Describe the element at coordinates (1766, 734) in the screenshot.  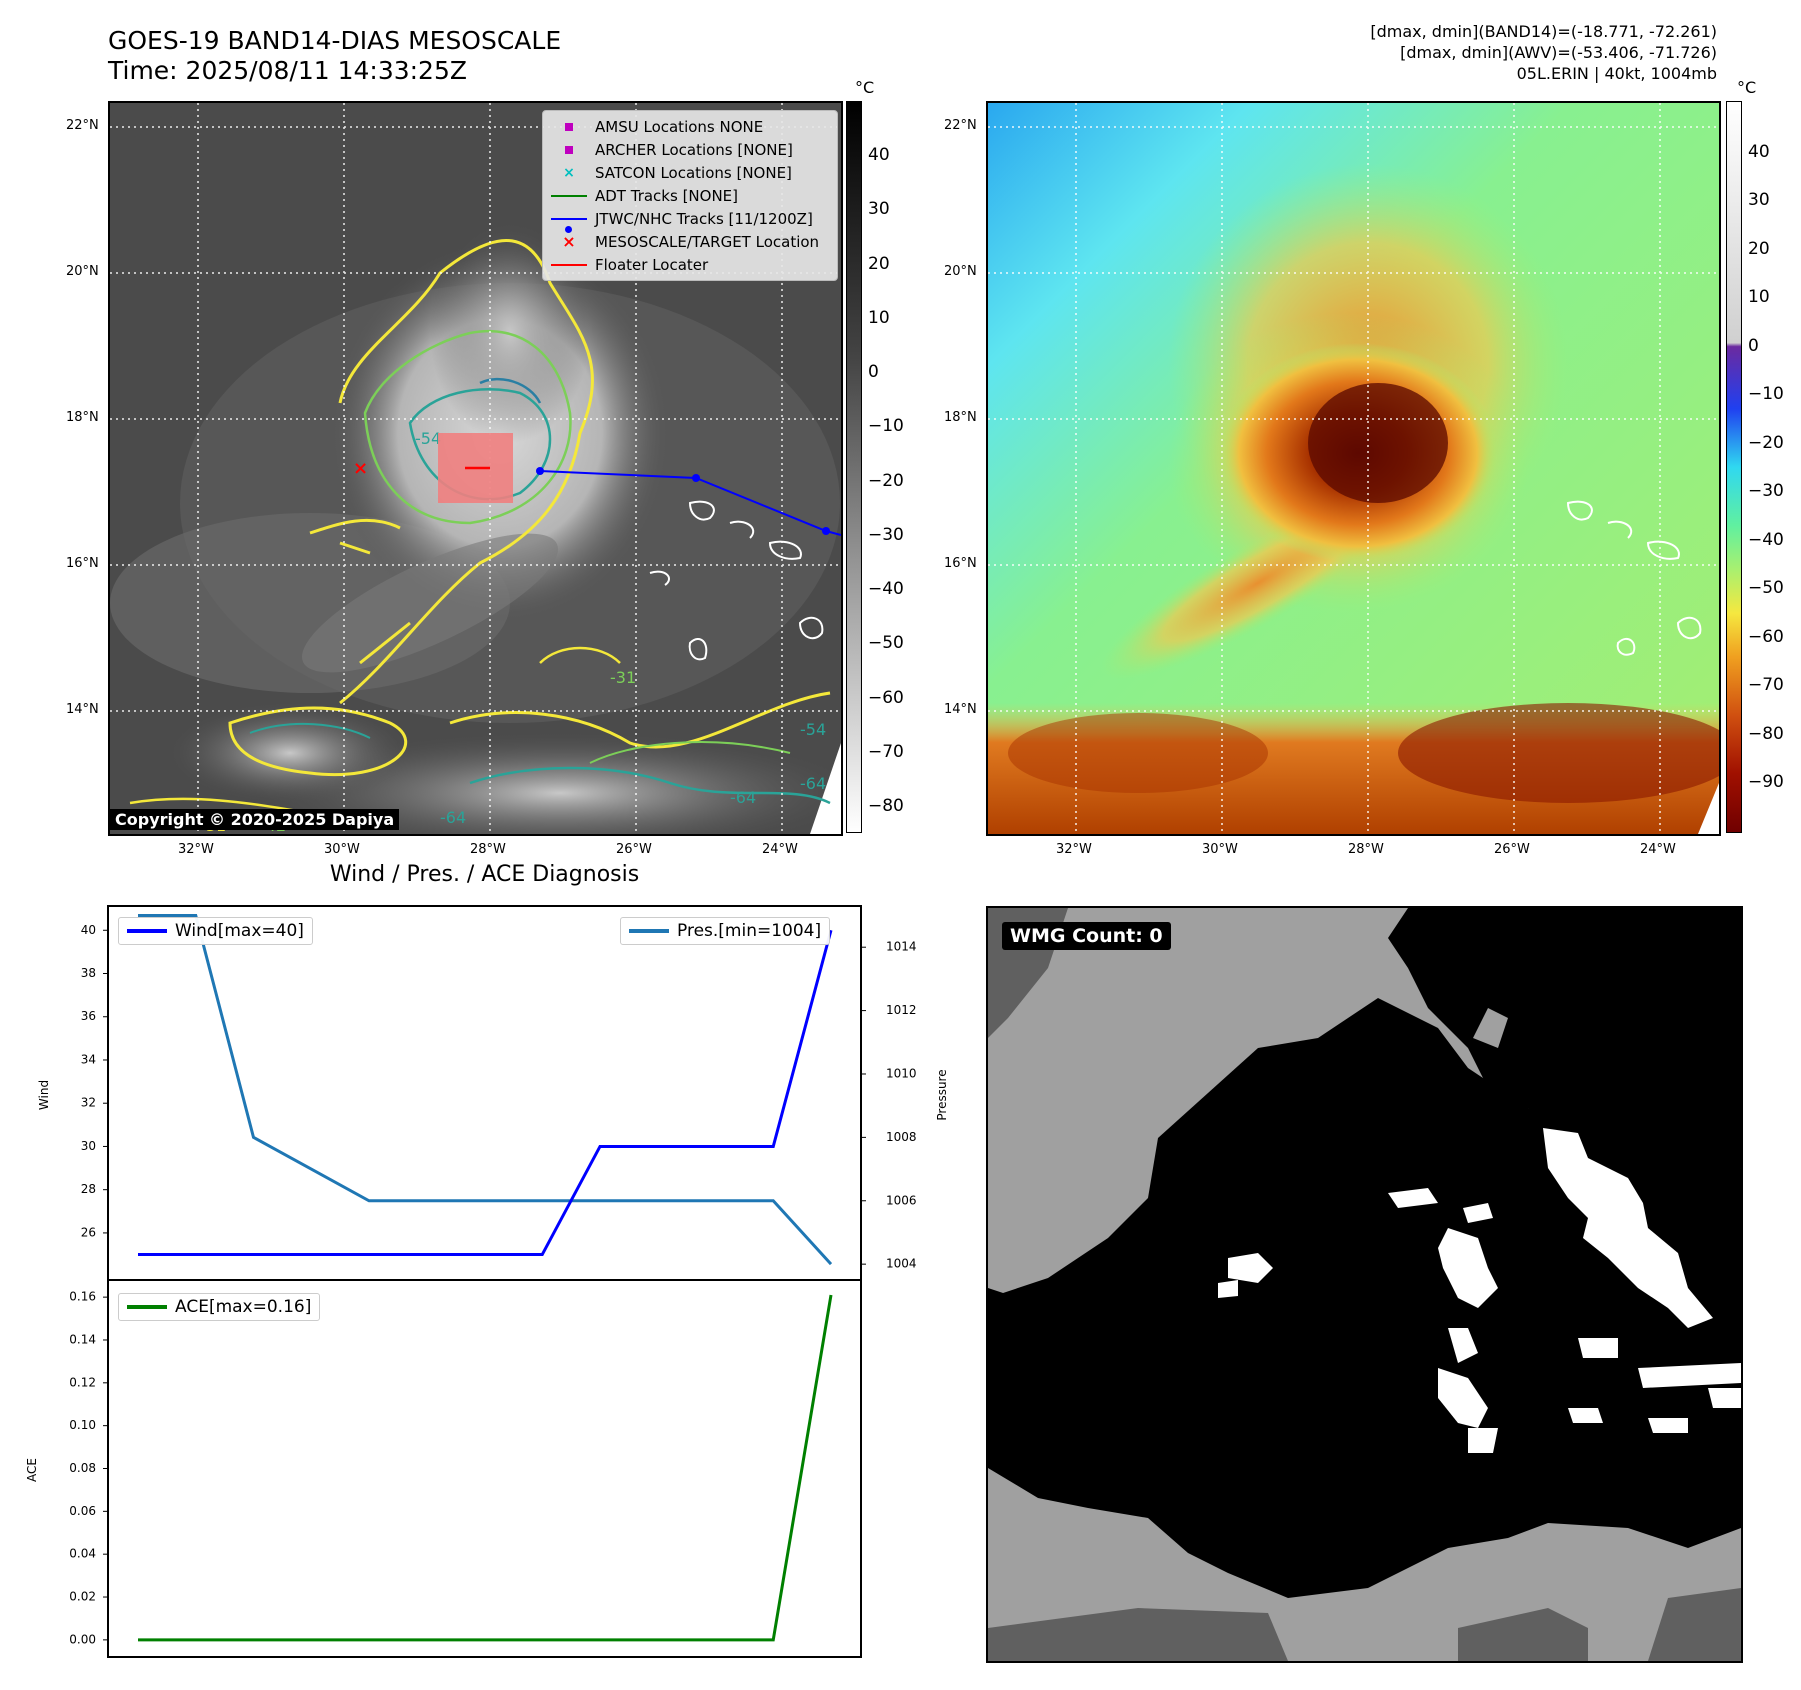
I see `awv-colorbar-tick: −80` at that location.